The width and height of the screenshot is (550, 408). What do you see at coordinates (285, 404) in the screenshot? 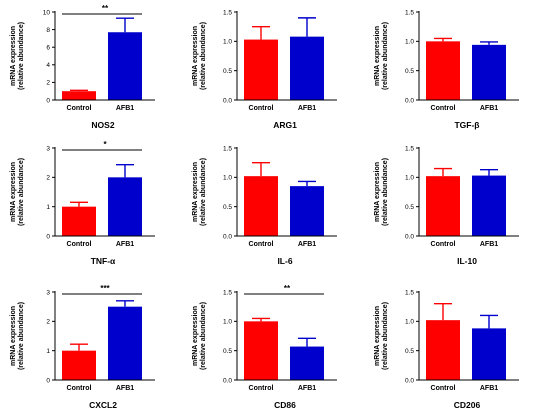
I see `panel-title: CD86` at bounding box center [285, 404].